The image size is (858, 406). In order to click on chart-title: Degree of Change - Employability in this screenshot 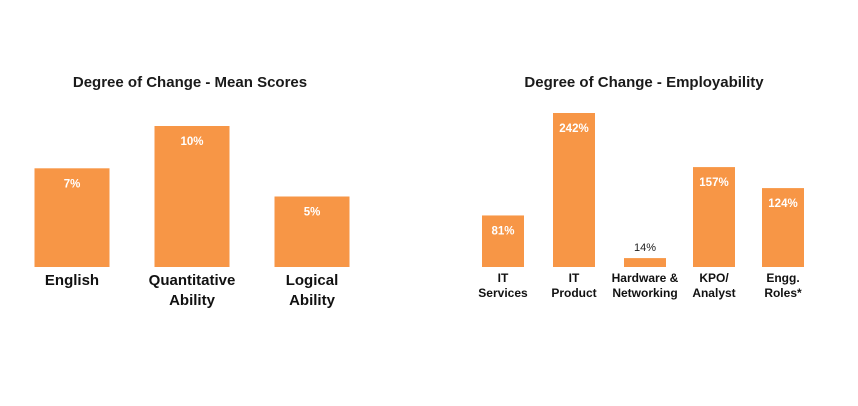, I will do `click(644, 82)`.